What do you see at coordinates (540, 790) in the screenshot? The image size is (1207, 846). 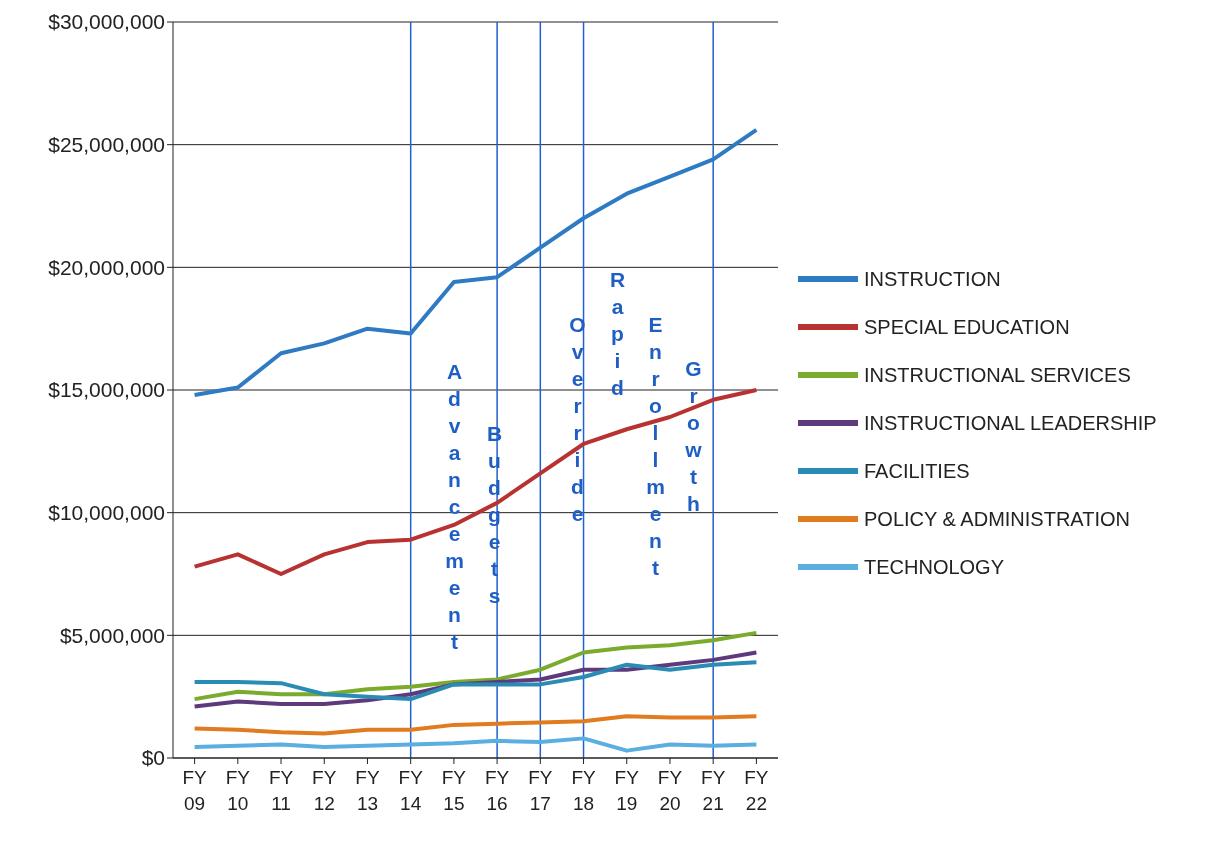 I see `x-tick-label: FY 17` at bounding box center [540, 790].